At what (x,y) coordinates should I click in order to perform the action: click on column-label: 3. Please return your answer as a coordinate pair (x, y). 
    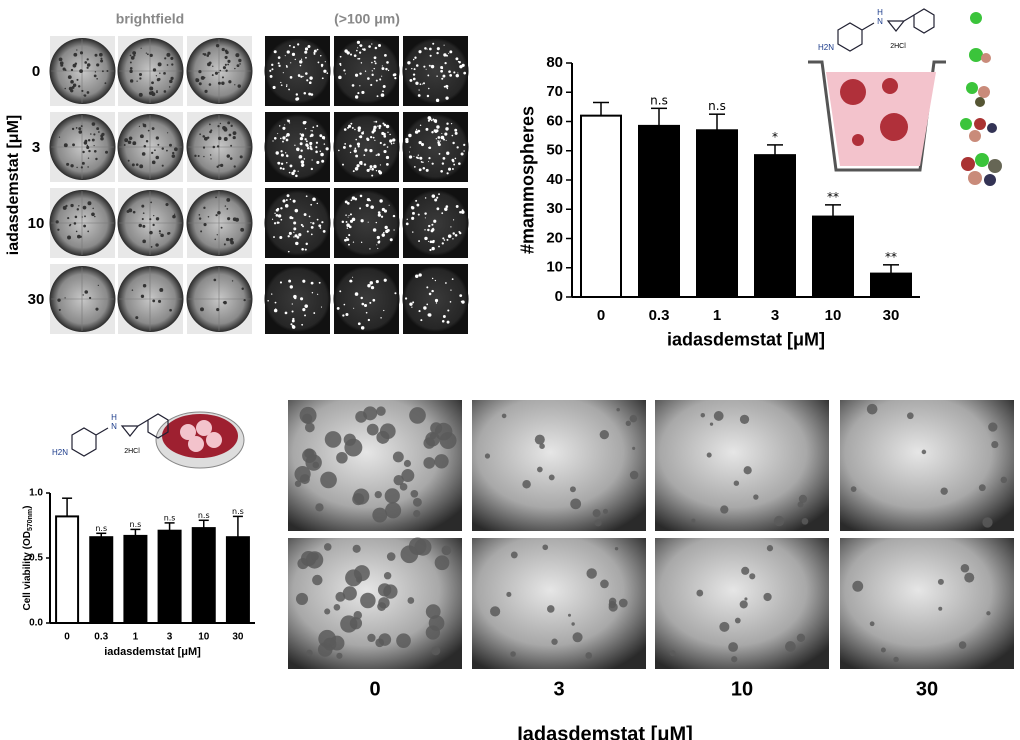
    Looking at the image, I should click on (558, 689).